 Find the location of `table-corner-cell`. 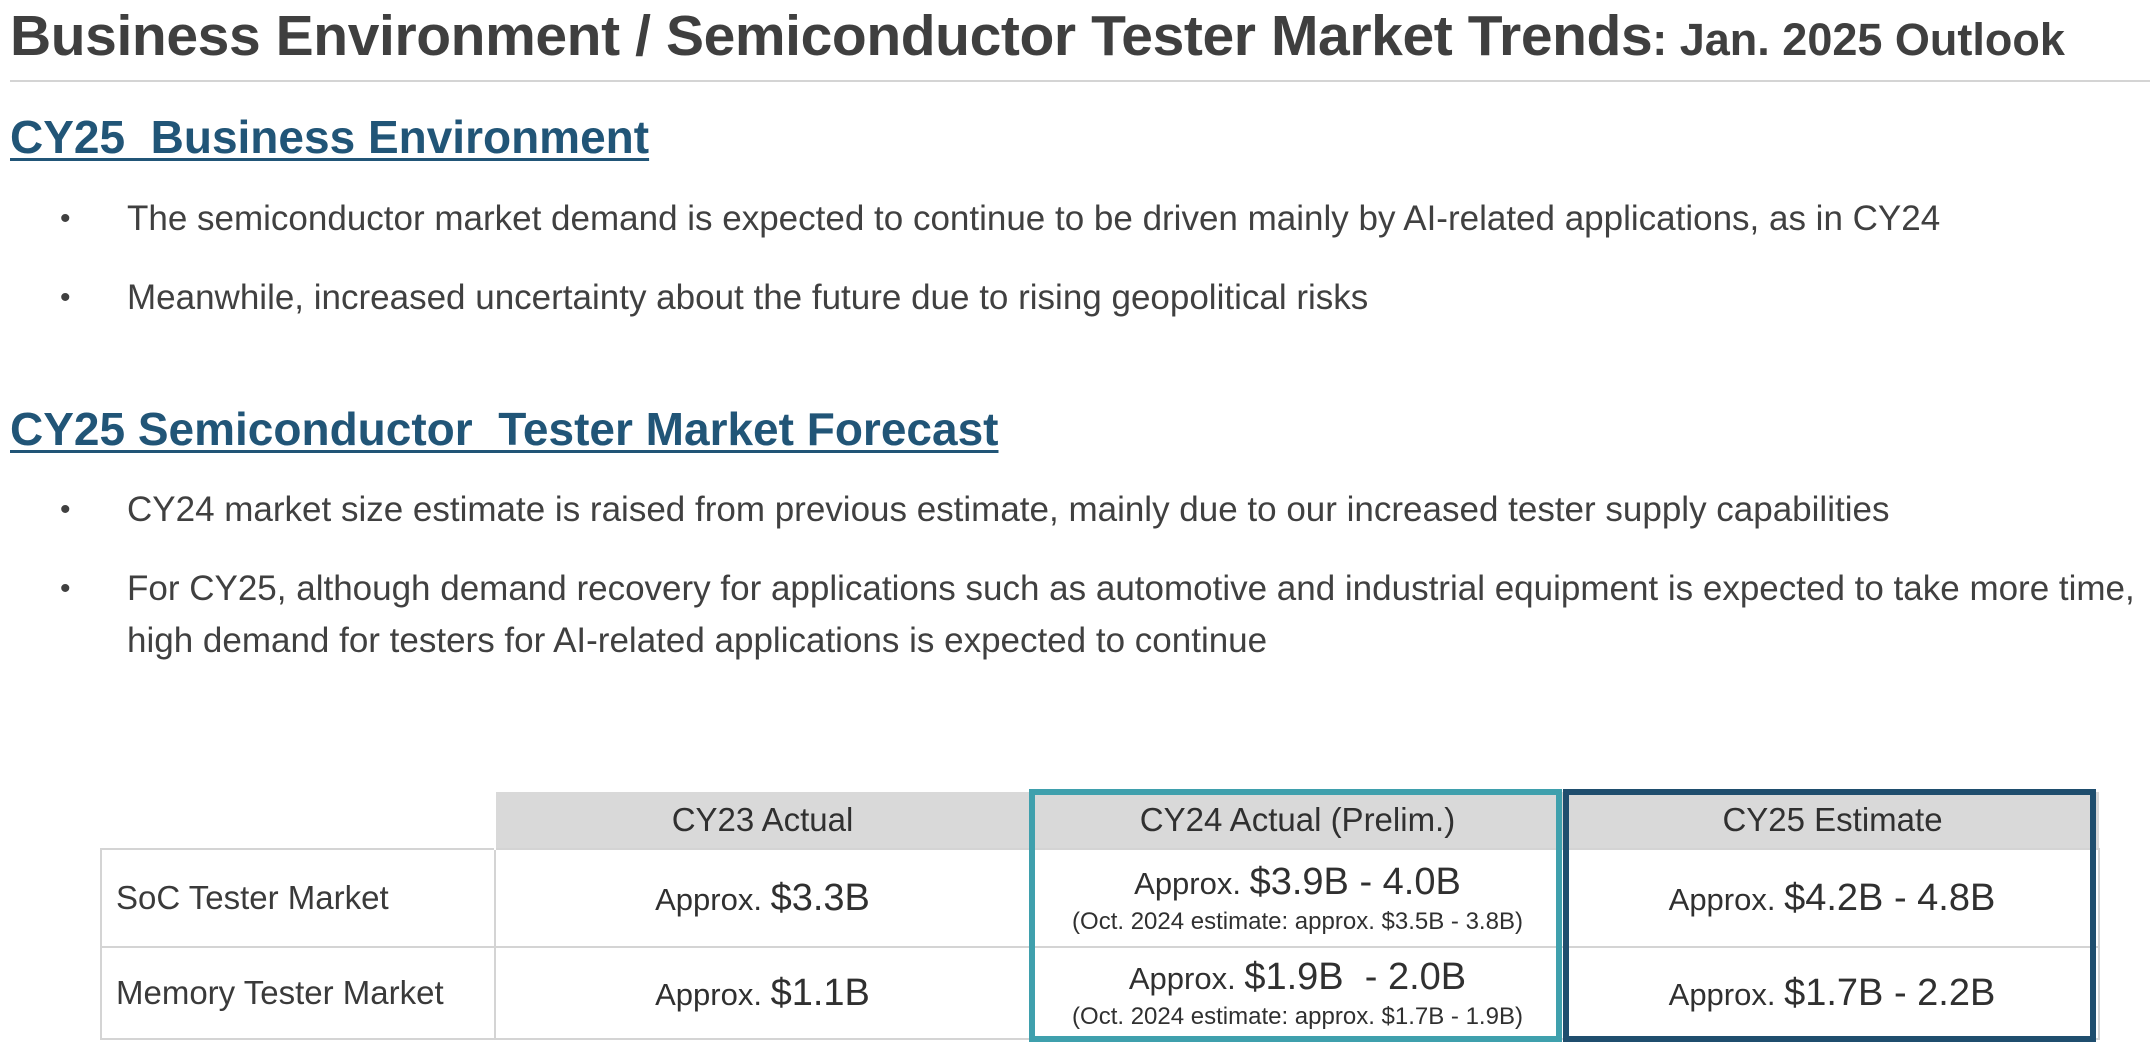

table-corner-cell is located at coordinates (298, 820).